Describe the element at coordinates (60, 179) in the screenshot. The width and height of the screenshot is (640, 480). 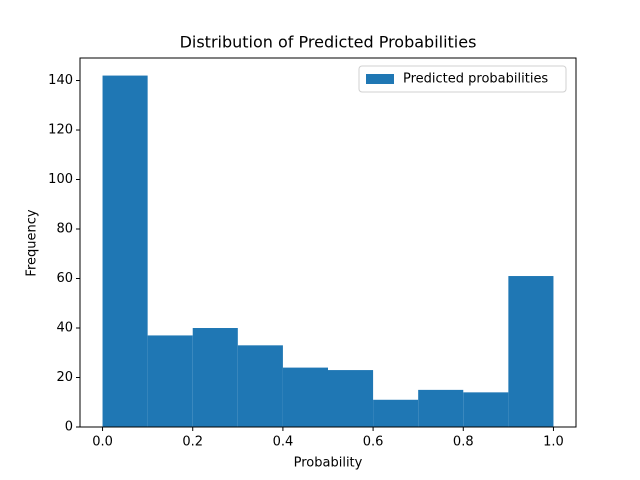
I see `y-tick-label: 100` at that location.